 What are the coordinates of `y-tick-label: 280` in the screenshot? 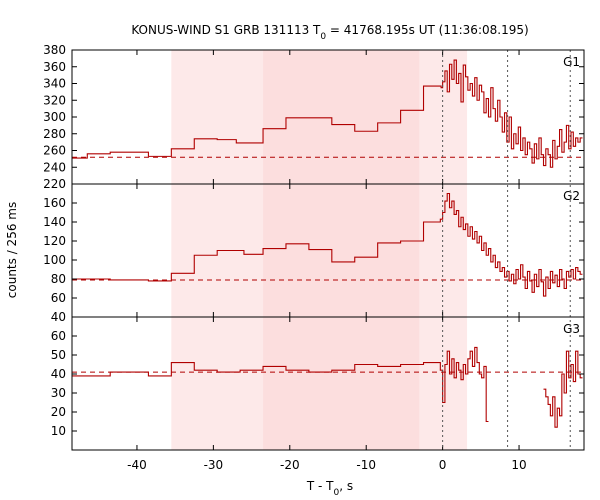 It's located at (54, 134).